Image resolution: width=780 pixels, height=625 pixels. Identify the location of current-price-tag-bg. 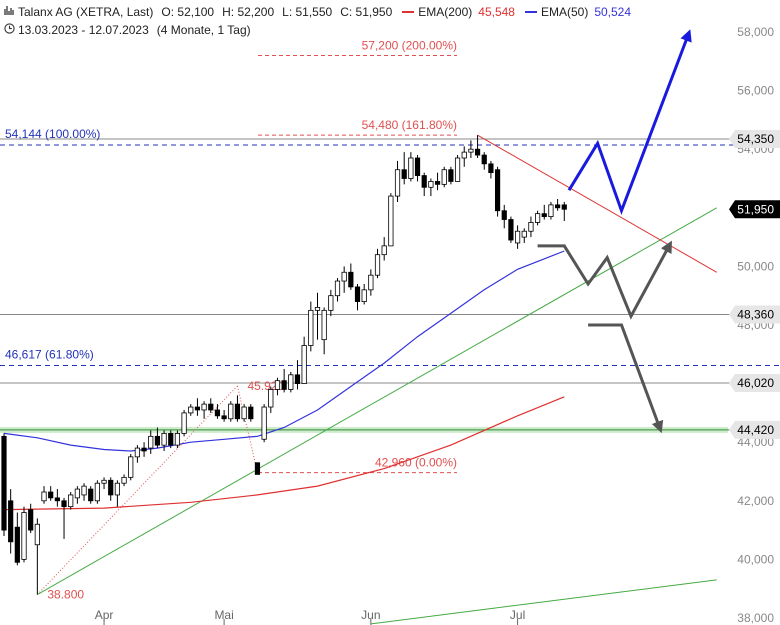
(754, 209).